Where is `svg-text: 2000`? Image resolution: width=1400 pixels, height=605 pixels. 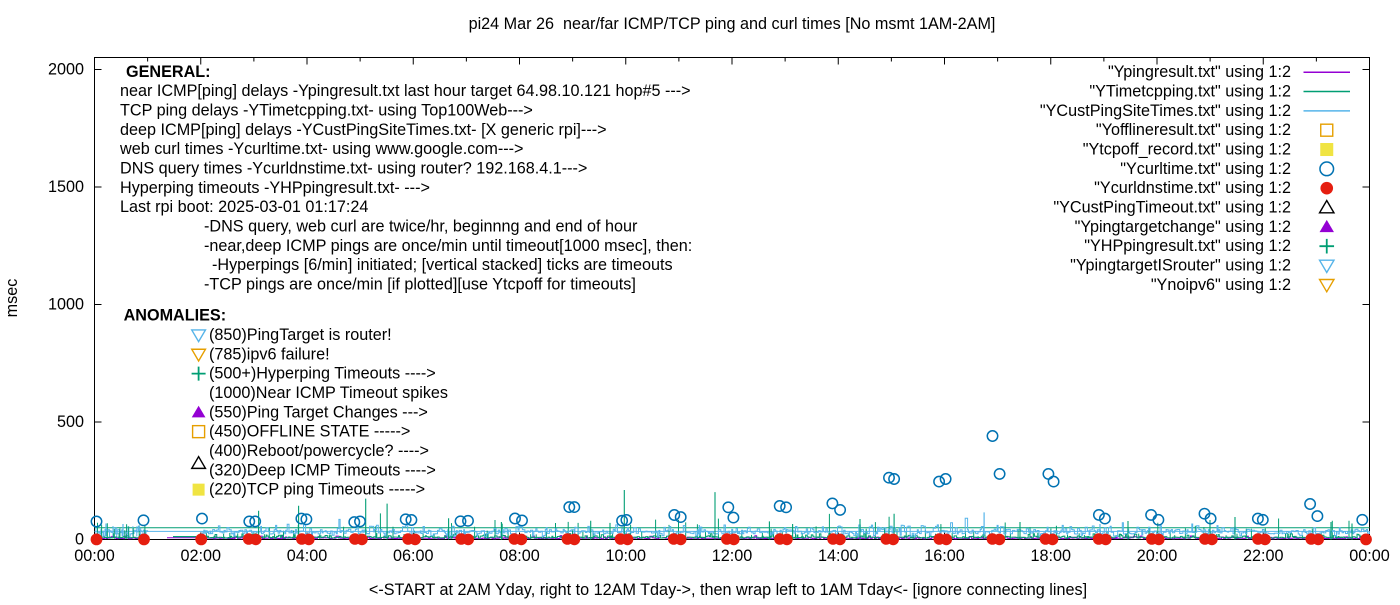
svg-text: 2000 is located at coordinates (66, 70).